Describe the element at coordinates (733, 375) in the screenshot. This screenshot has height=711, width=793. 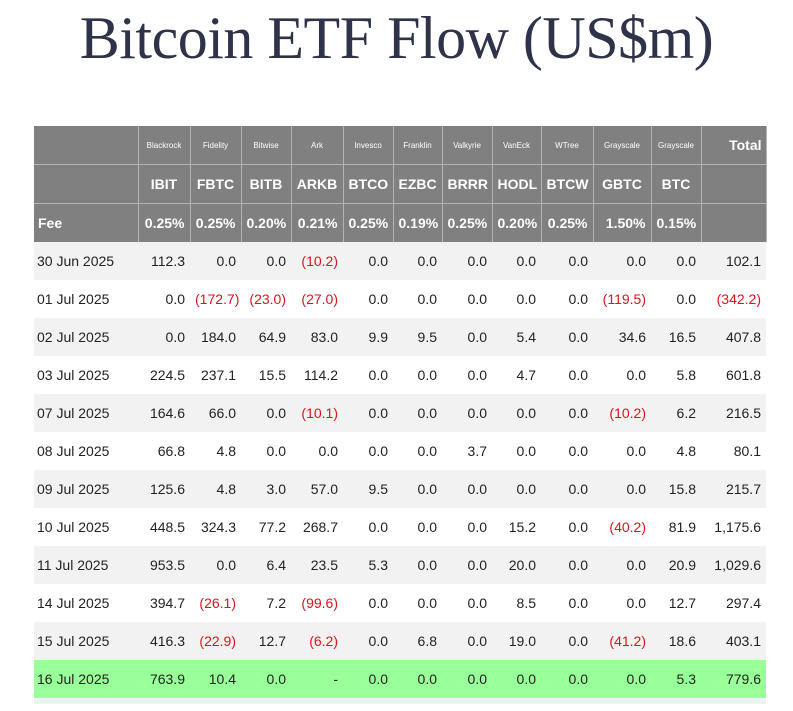
I see `row-total: 601.8` at that location.